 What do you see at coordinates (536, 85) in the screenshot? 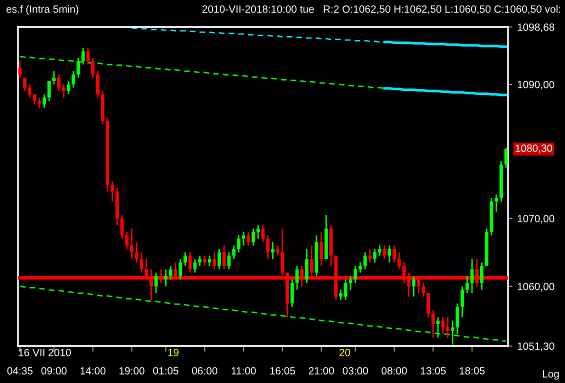
I see `y-tick-label: 1090,00` at bounding box center [536, 85].